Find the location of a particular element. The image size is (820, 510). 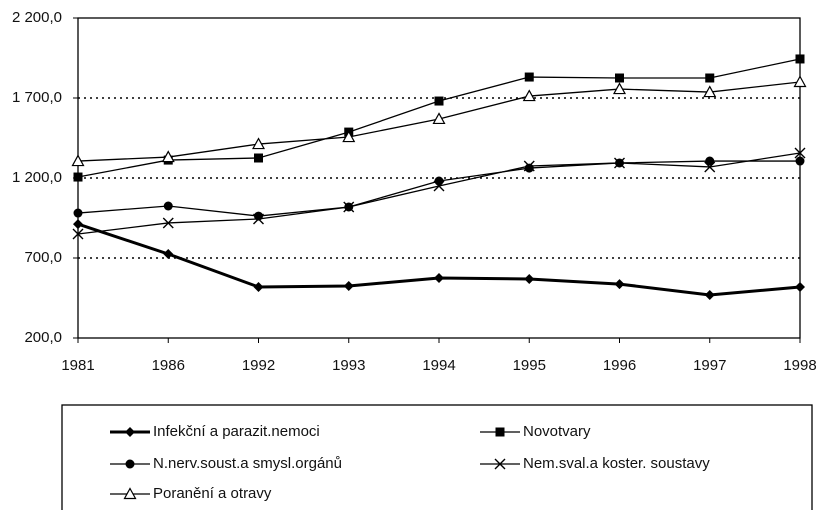

legend-label: Infekční a parazit.nemoci is located at coordinates (236, 431).